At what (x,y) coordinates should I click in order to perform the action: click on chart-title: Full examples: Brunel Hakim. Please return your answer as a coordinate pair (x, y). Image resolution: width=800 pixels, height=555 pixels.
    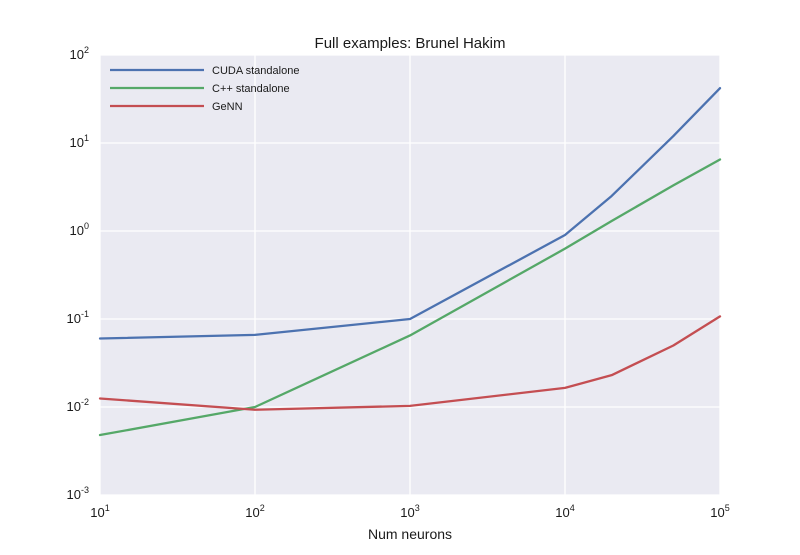
    Looking at the image, I should click on (410, 43).